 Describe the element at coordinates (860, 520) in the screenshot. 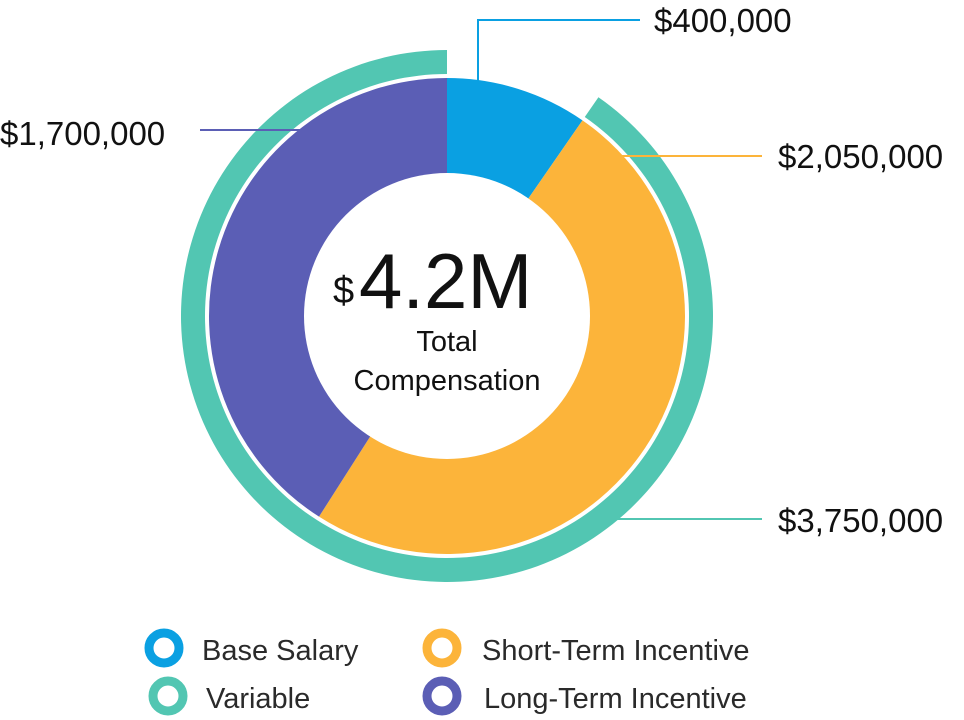

I see `value-label-variable: $3,750,000` at that location.